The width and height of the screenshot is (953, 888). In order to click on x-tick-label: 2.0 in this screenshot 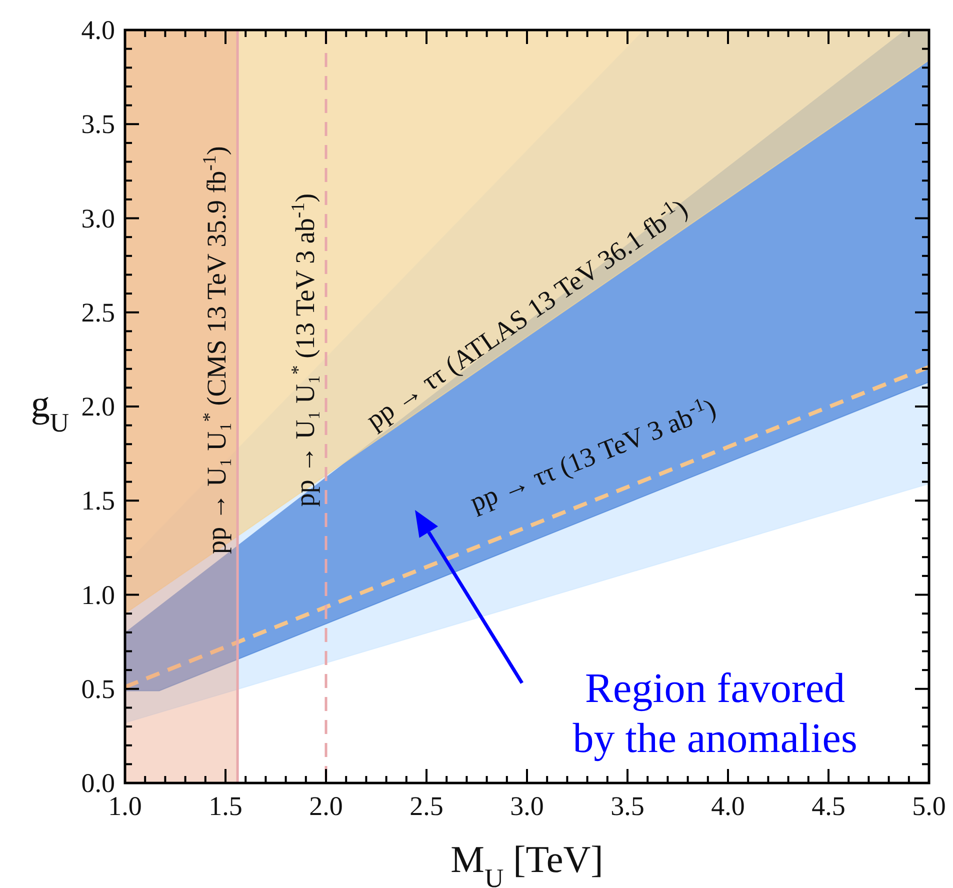, I will do `click(326, 806)`.